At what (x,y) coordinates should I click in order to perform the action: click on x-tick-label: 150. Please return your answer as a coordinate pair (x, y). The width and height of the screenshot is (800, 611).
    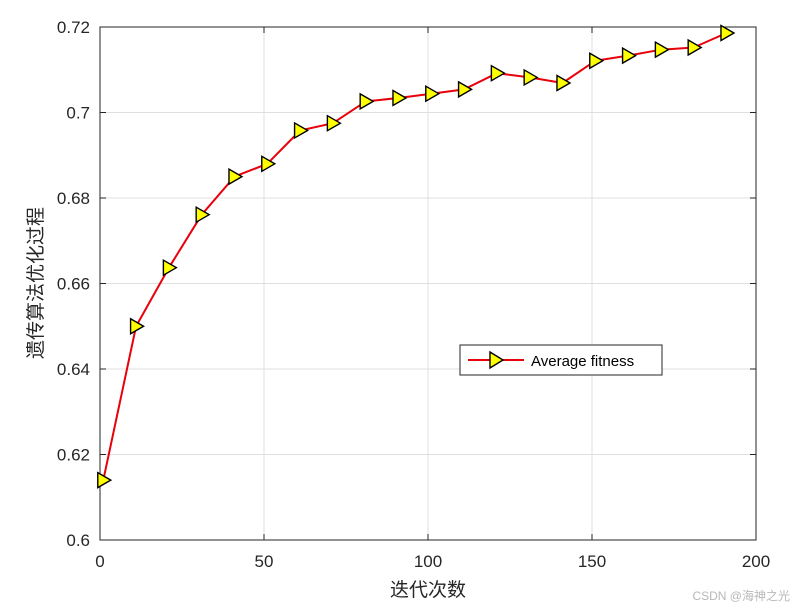
    Looking at the image, I should click on (592, 561).